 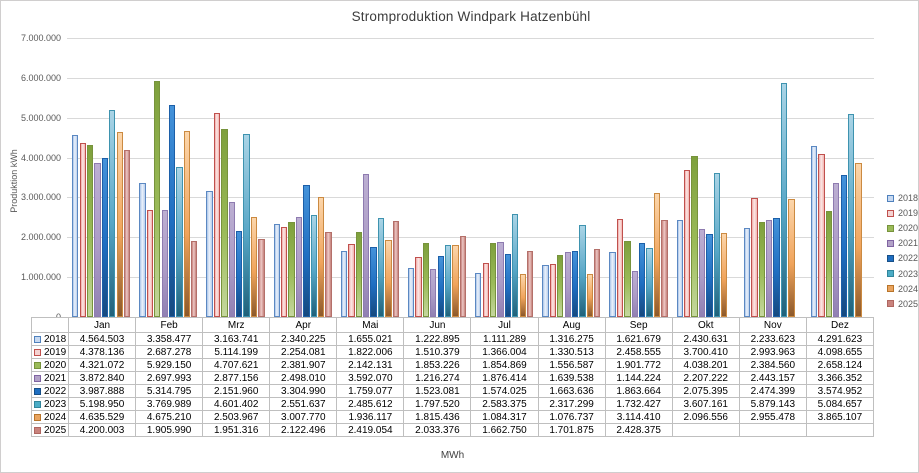 I want to click on legend-label: 2022, so click(x=908, y=258).